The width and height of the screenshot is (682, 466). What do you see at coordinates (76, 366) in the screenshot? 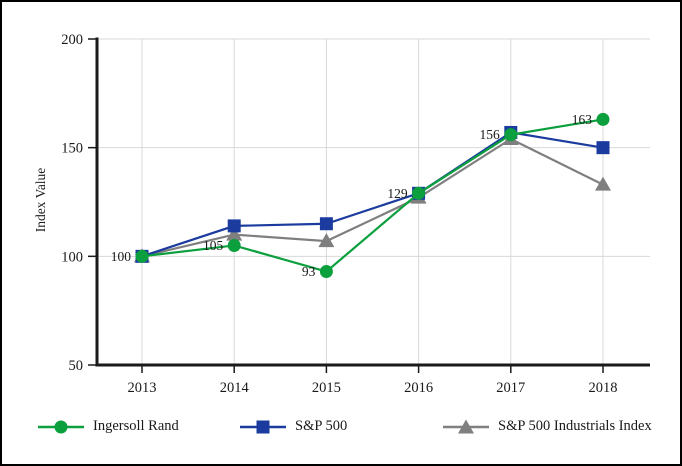
I see `y-tick-label: 50` at bounding box center [76, 366].